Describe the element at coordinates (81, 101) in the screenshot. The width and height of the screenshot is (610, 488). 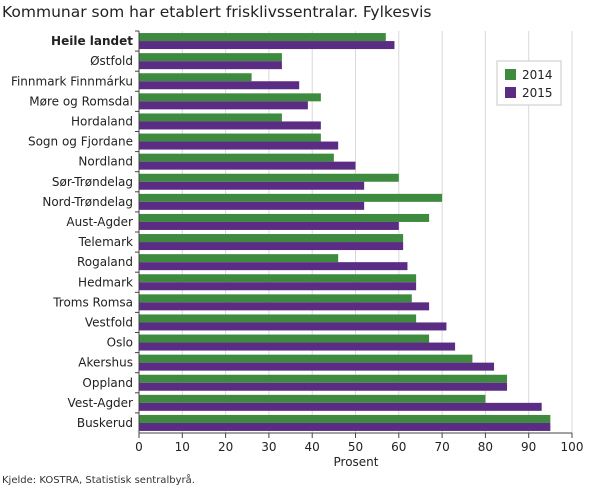
I see `category-label: Møre og Romsdal` at that location.